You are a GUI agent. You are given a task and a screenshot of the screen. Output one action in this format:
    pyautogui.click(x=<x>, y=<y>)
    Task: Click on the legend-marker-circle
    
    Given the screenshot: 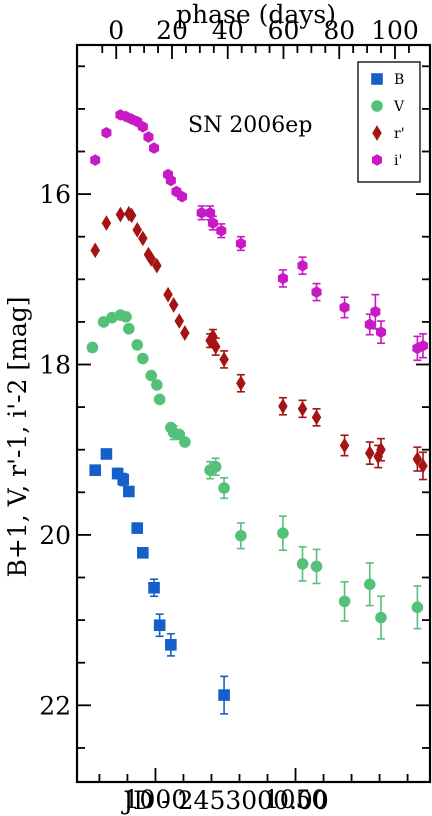 What is the action you would take?
    pyautogui.click(x=377, y=106)
    